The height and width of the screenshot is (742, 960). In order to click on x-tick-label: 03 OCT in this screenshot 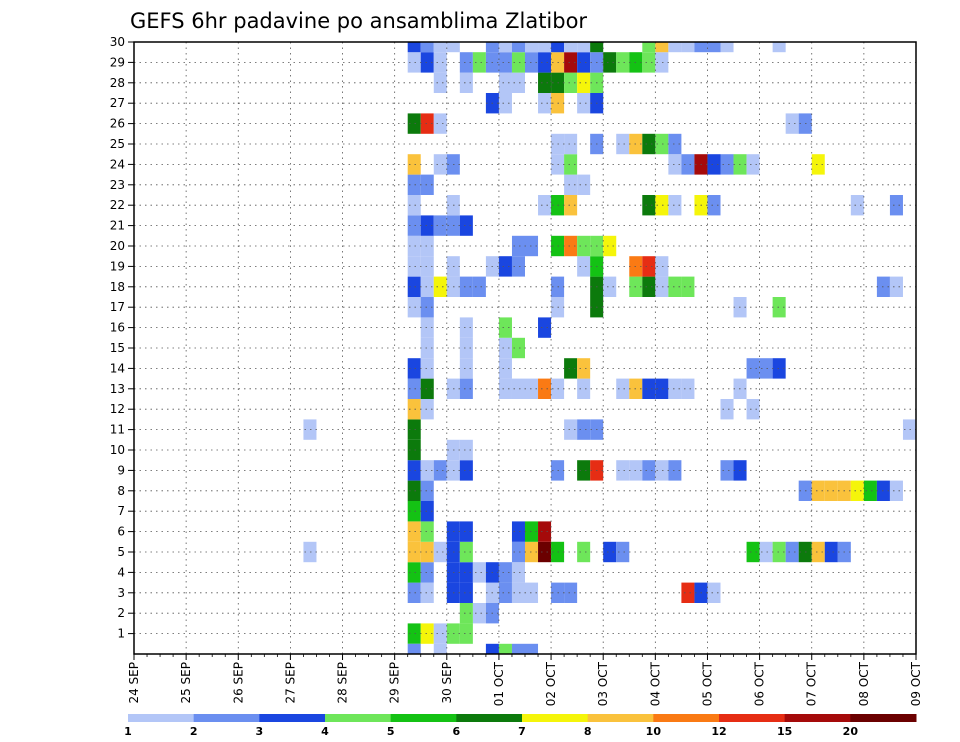, I will do `click(603, 683)`.